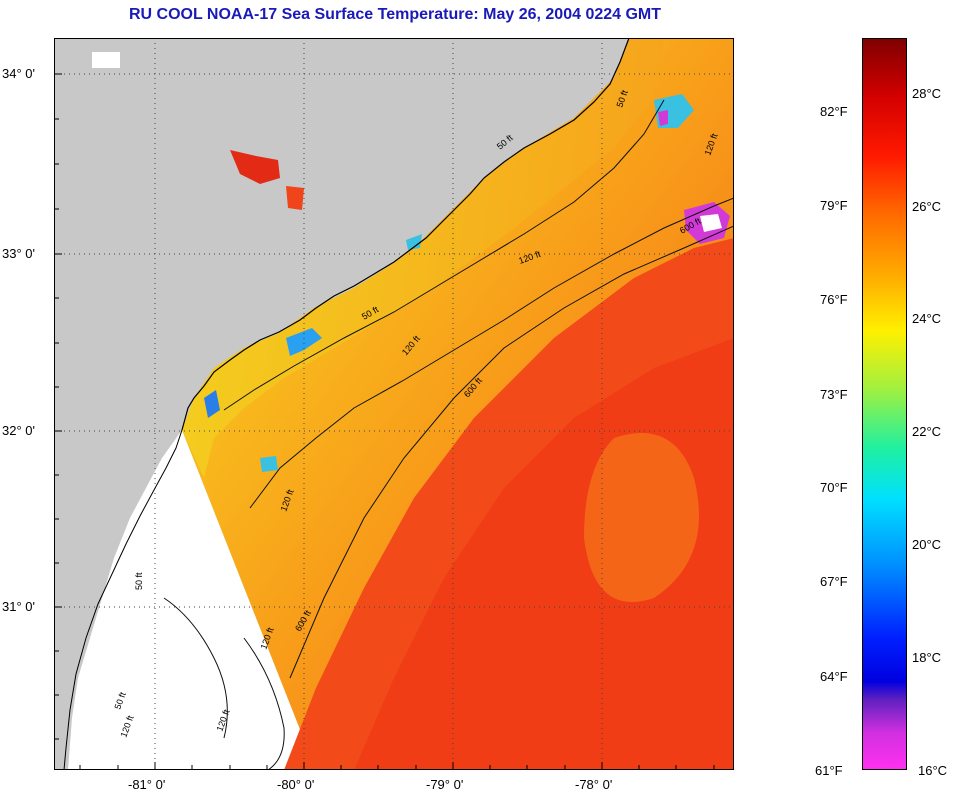  I want to click on latitude-label: 34° 0', so click(18, 73).